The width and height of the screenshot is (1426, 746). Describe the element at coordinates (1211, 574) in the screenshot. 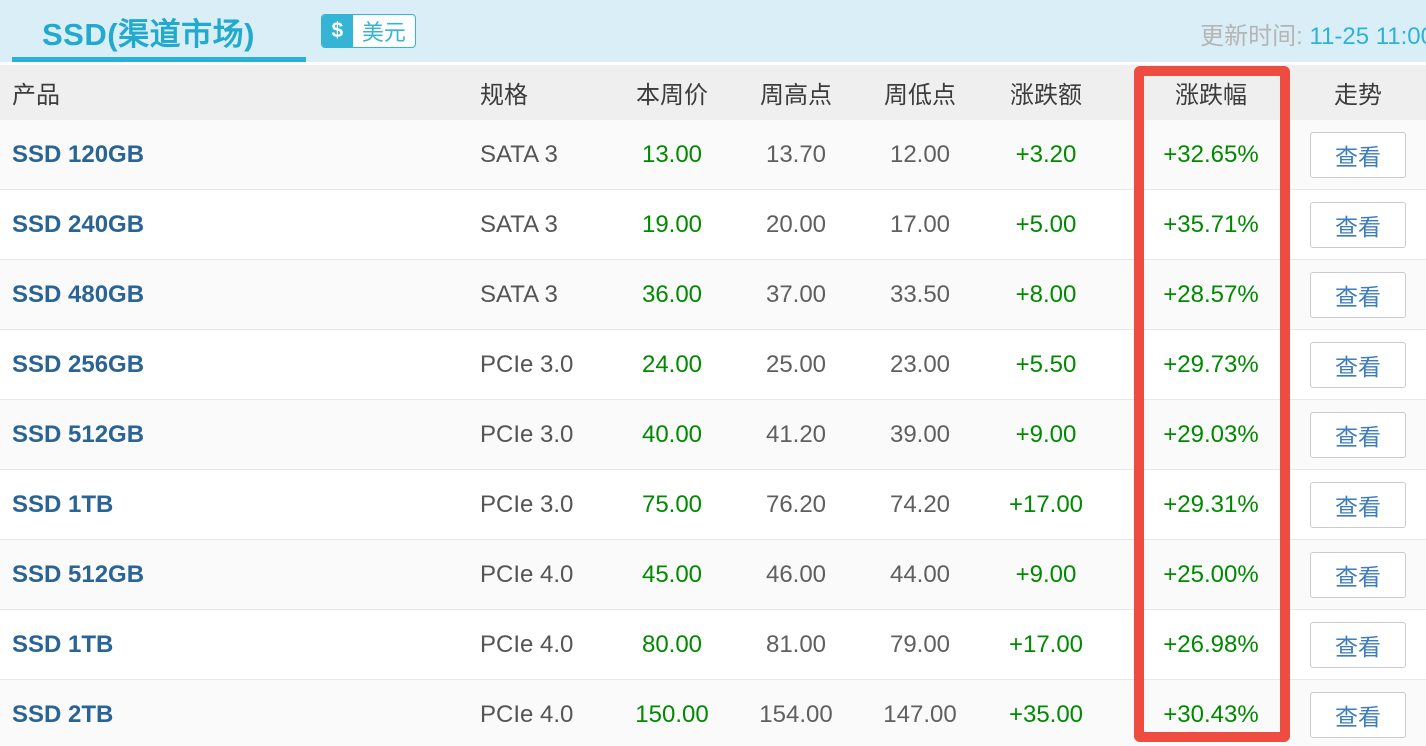

I see `change-percent-cell: +25.00%` at that location.